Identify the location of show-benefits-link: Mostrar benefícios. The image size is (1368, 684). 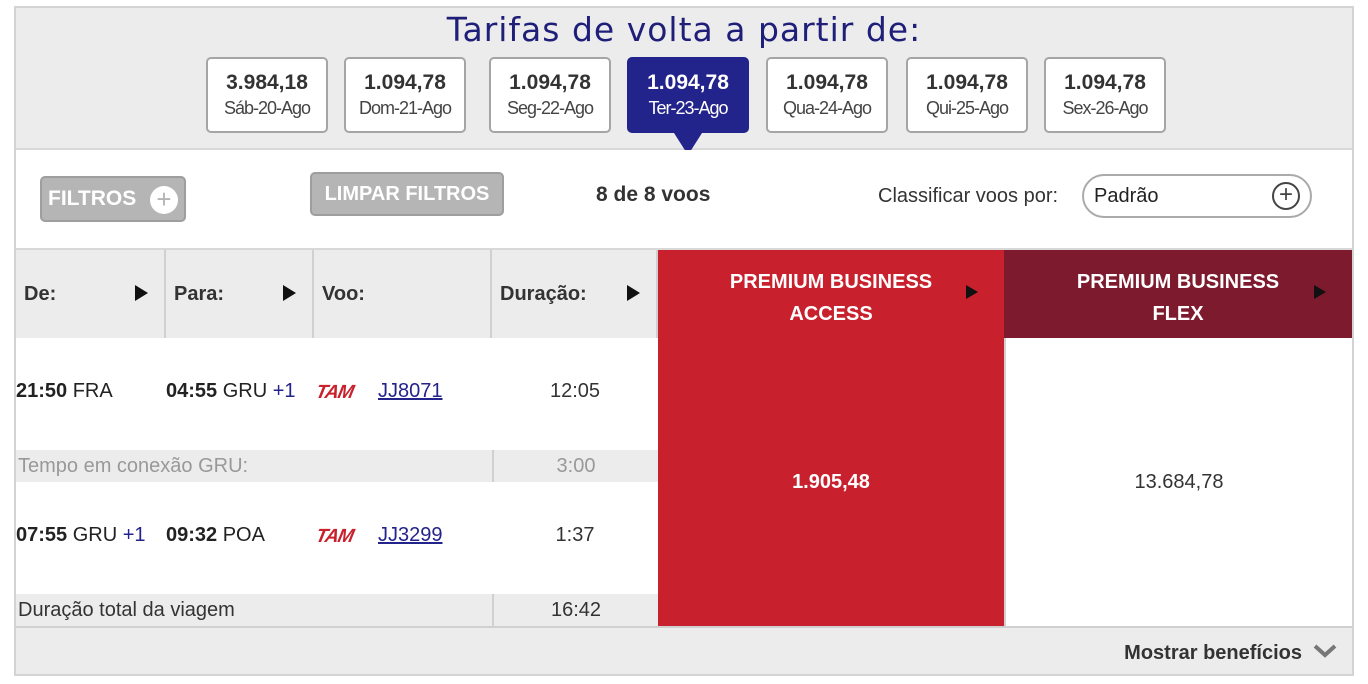
(1213, 653).